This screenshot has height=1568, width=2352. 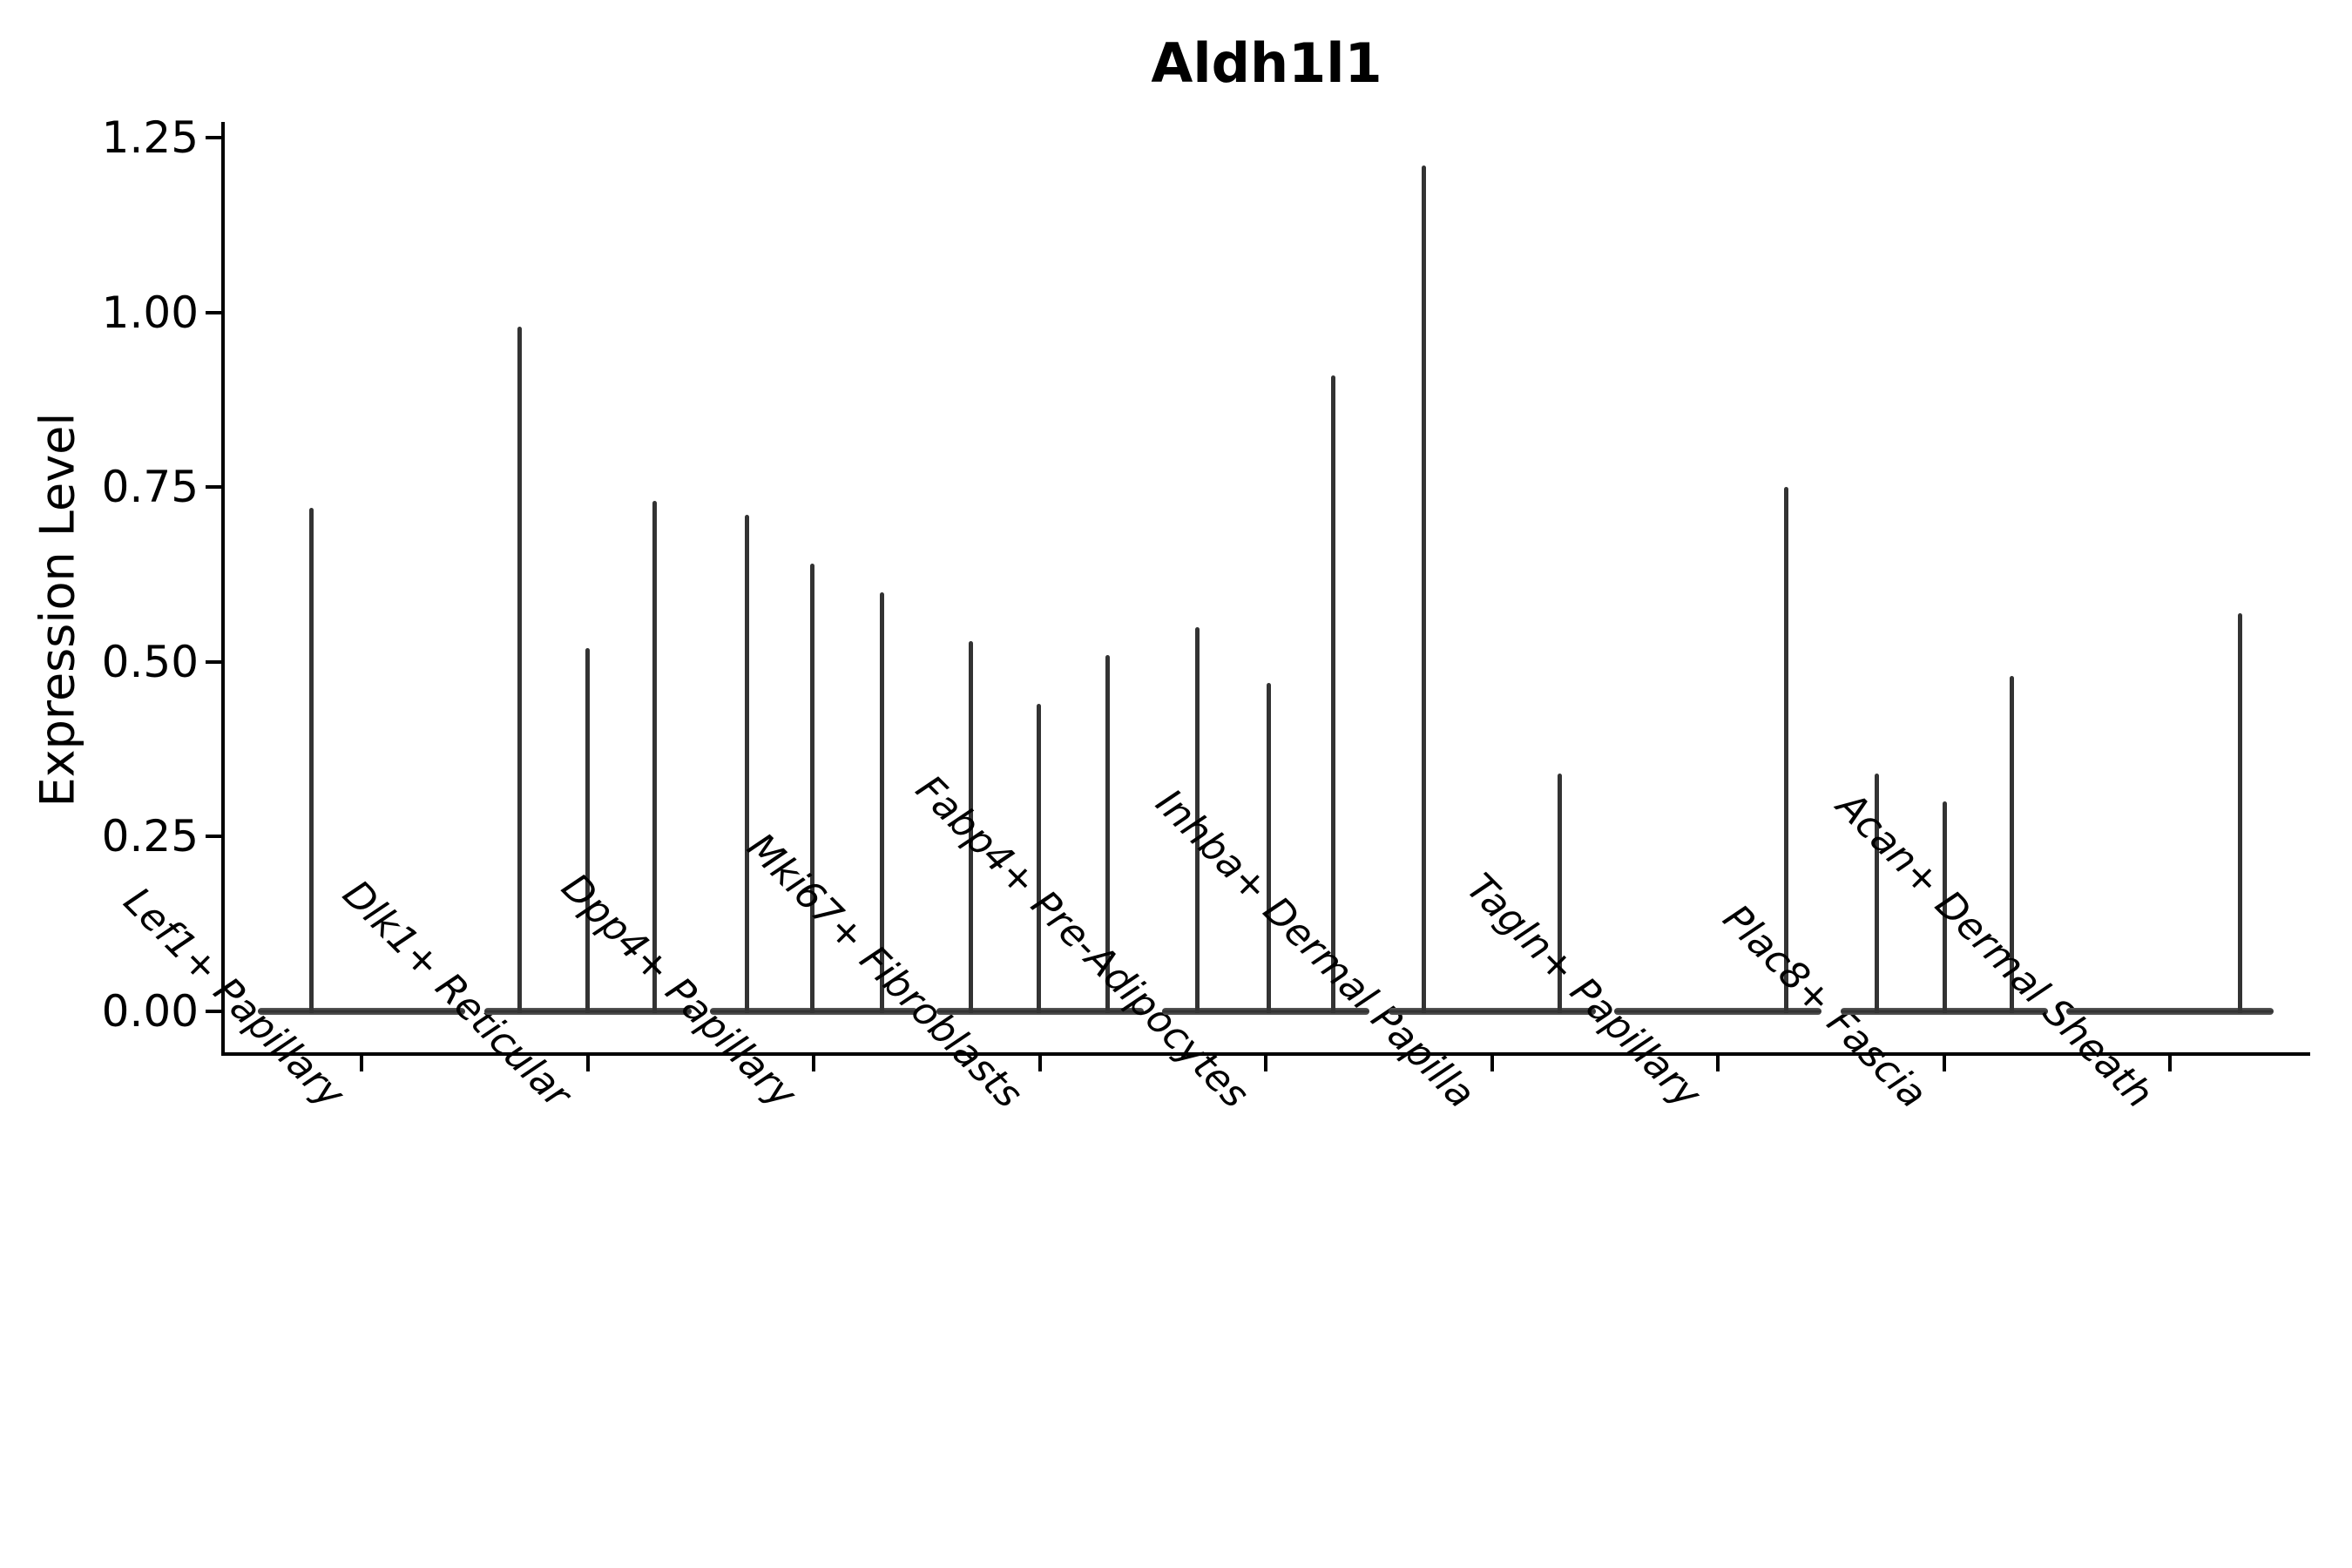 What do you see at coordinates (150, 487) in the screenshot?
I see `y-tick-label: 0.75` at bounding box center [150, 487].